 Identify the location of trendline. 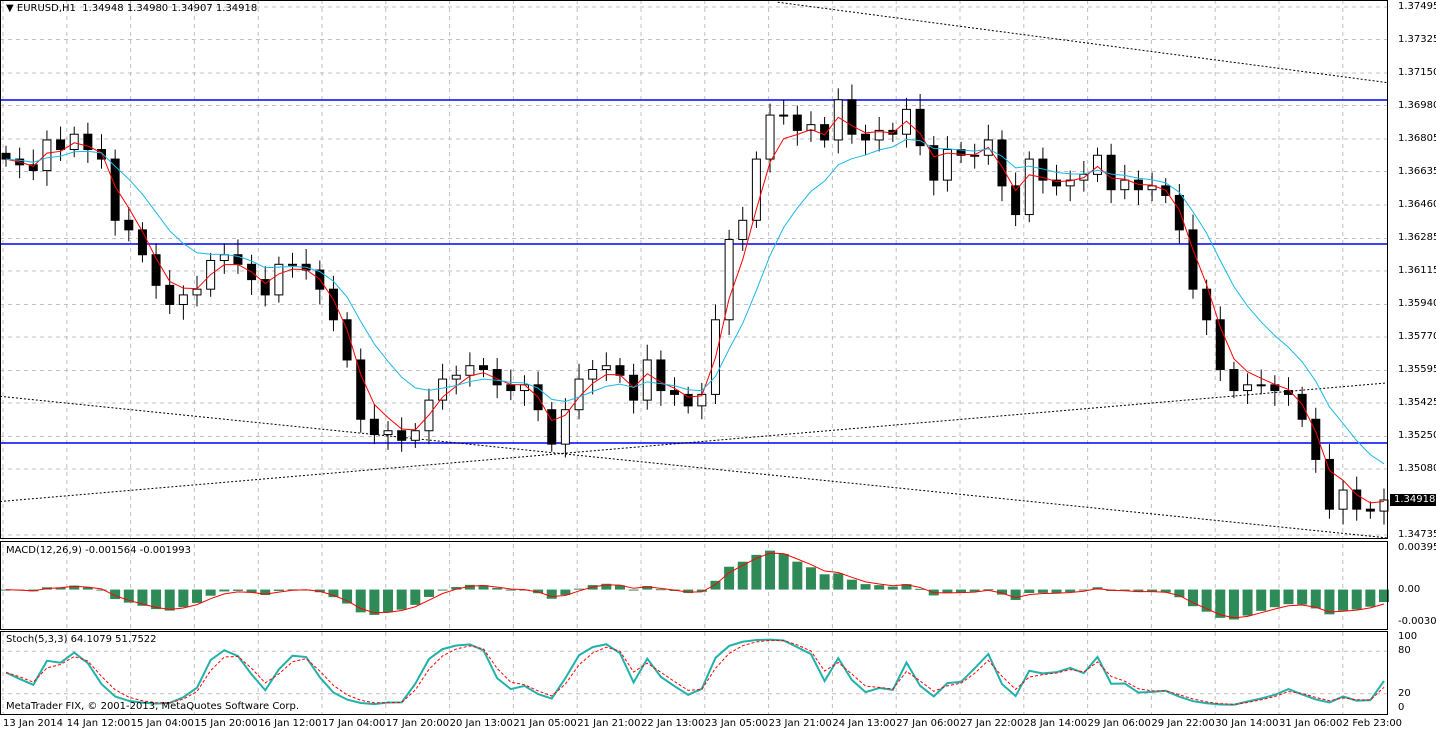
(1082, 42).